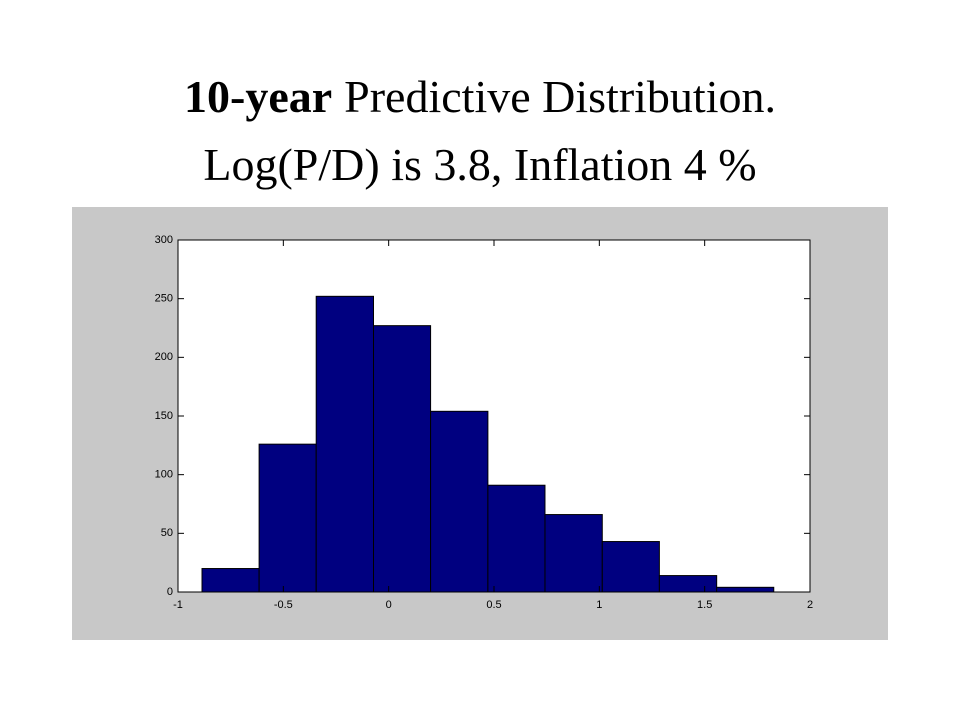  I want to click on x-tick-label: -0.5, so click(283, 605).